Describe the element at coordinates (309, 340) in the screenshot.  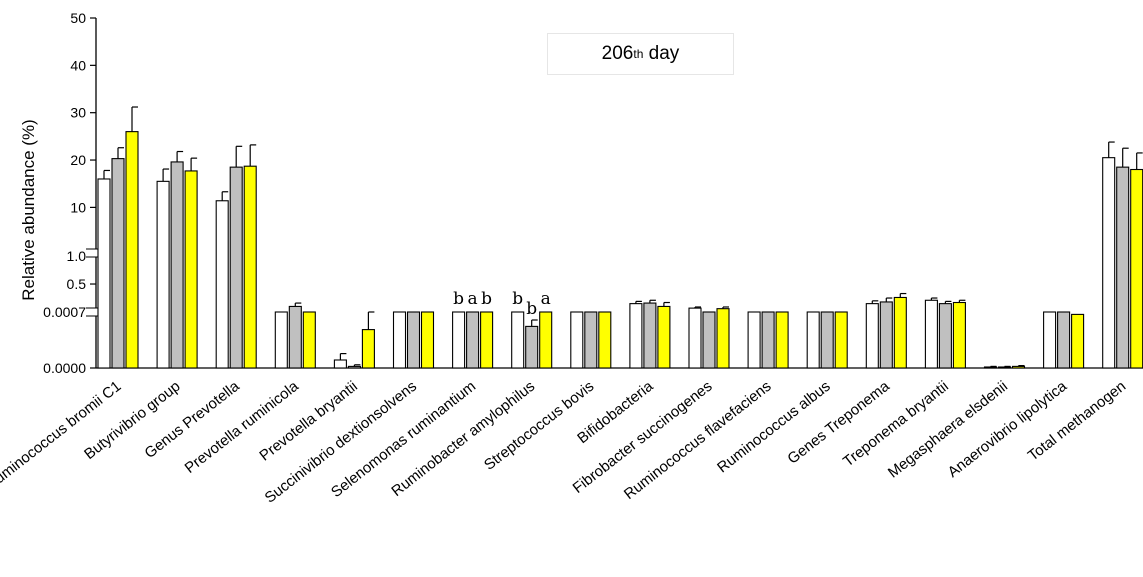
I see `bar-prevotella-ruminicola-s3` at that location.